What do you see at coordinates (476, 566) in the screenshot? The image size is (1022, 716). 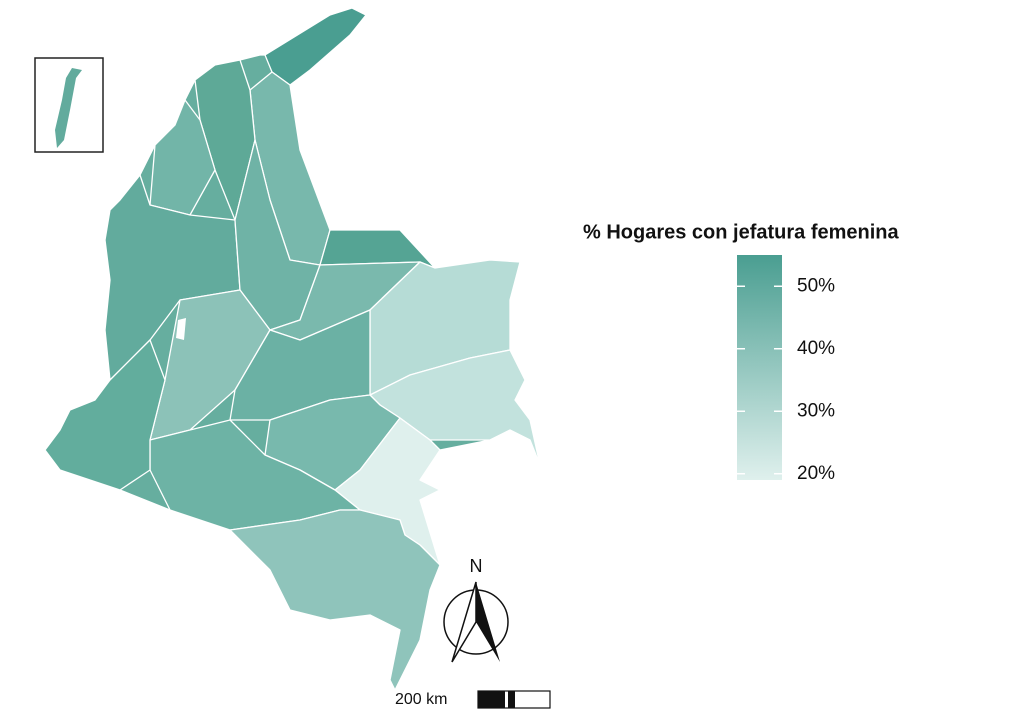 I see `north-label: N` at bounding box center [476, 566].